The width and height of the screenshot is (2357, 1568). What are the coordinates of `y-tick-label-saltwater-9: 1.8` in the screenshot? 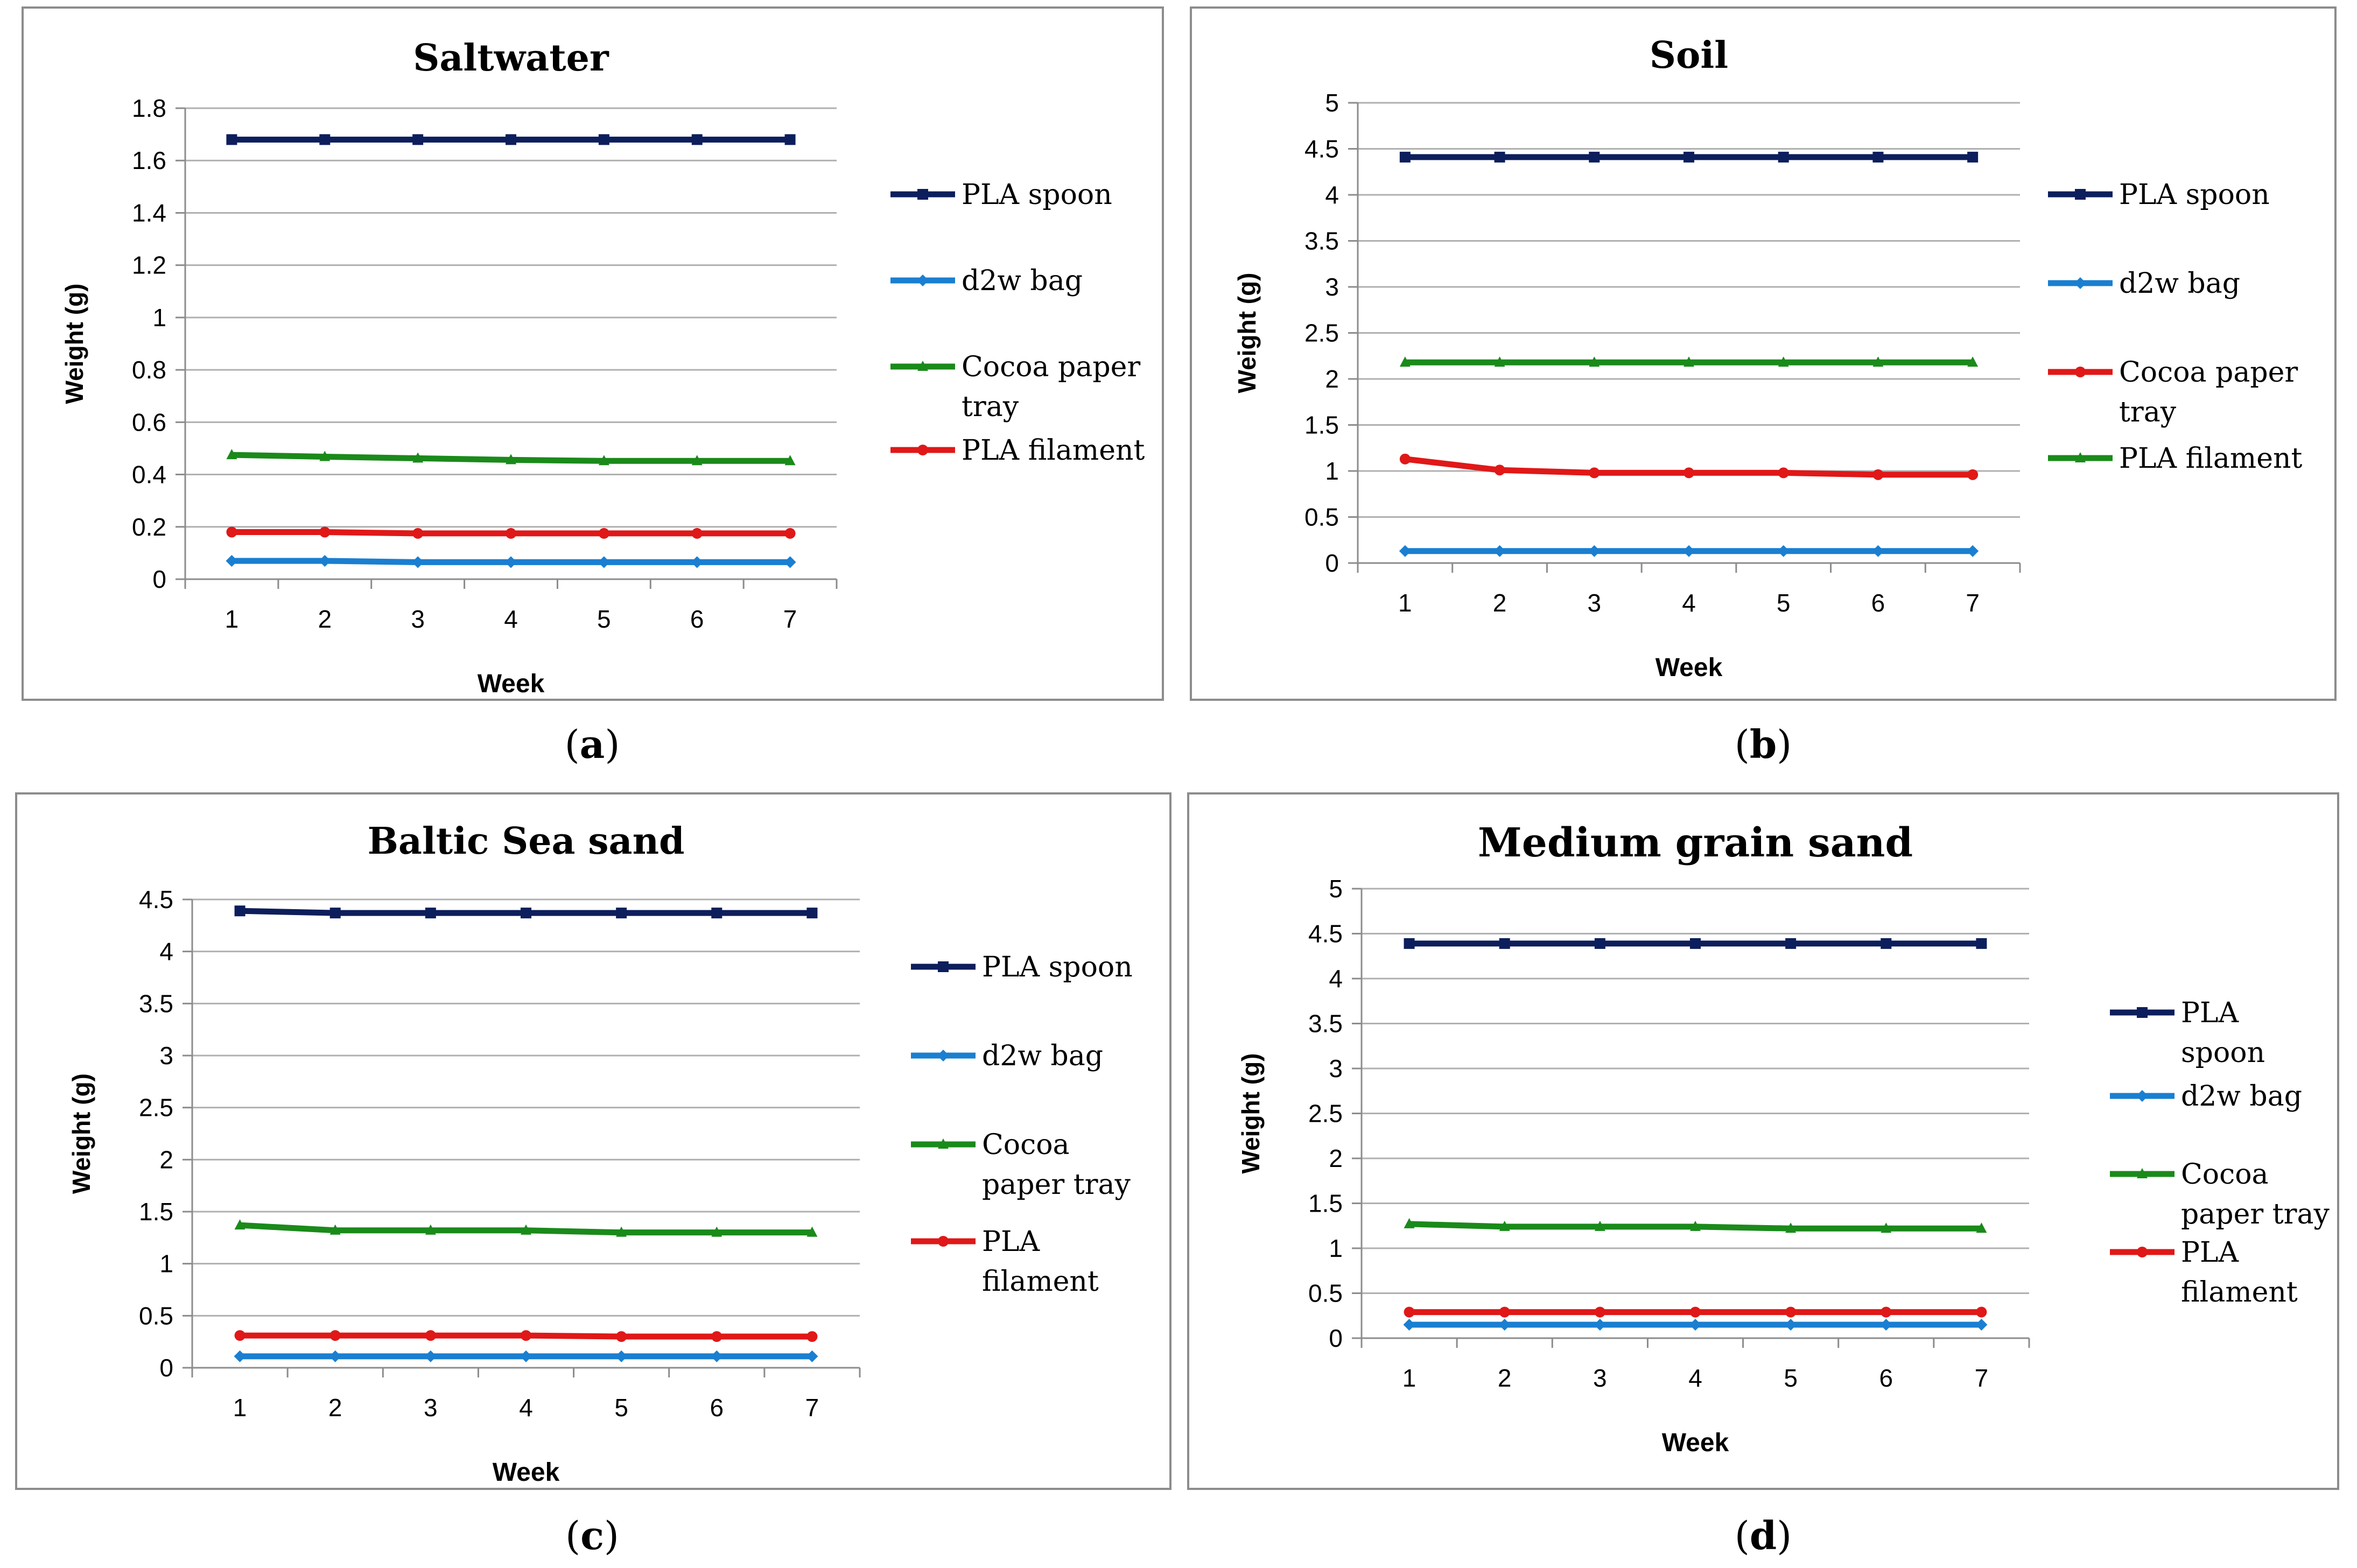 It's located at (149, 108).